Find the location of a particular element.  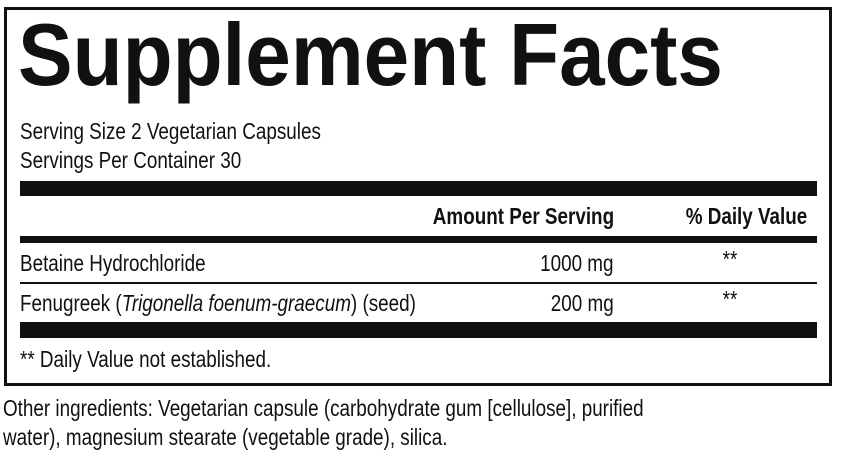

serving-size: Serving Size 2 Vegetarian Capsules is located at coordinates (170, 131).